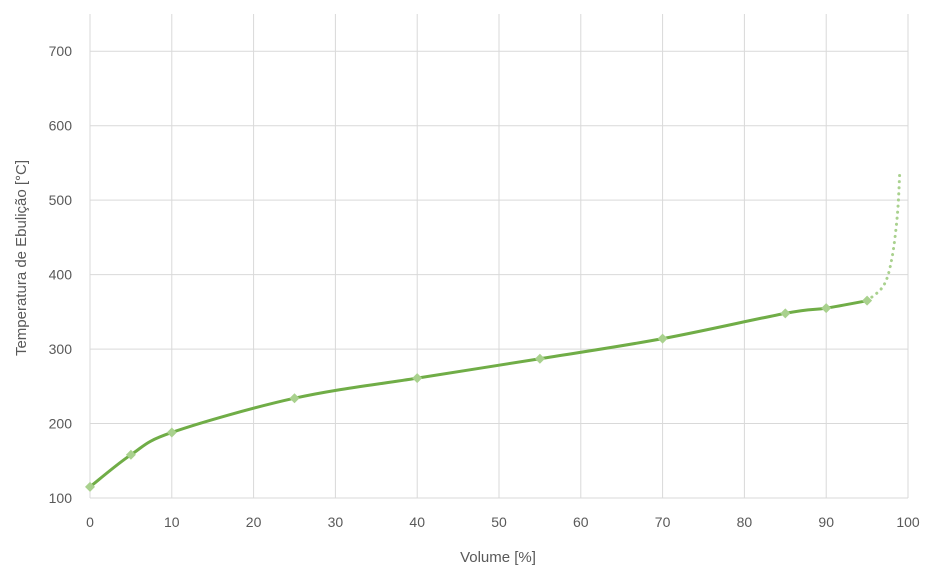 Image resolution: width=925 pixels, height=567 pixels. Describe the element at coordinates (61, 424) in the screenshot. I see `y-tick-label: 200` at that location.